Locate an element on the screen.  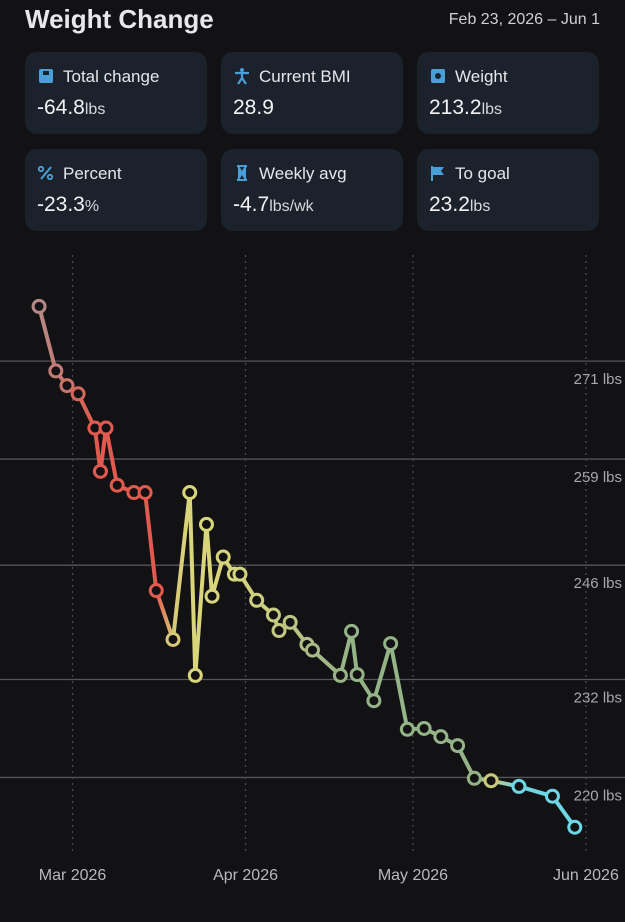
card-label: Percent is located at coordinates (92, 173).